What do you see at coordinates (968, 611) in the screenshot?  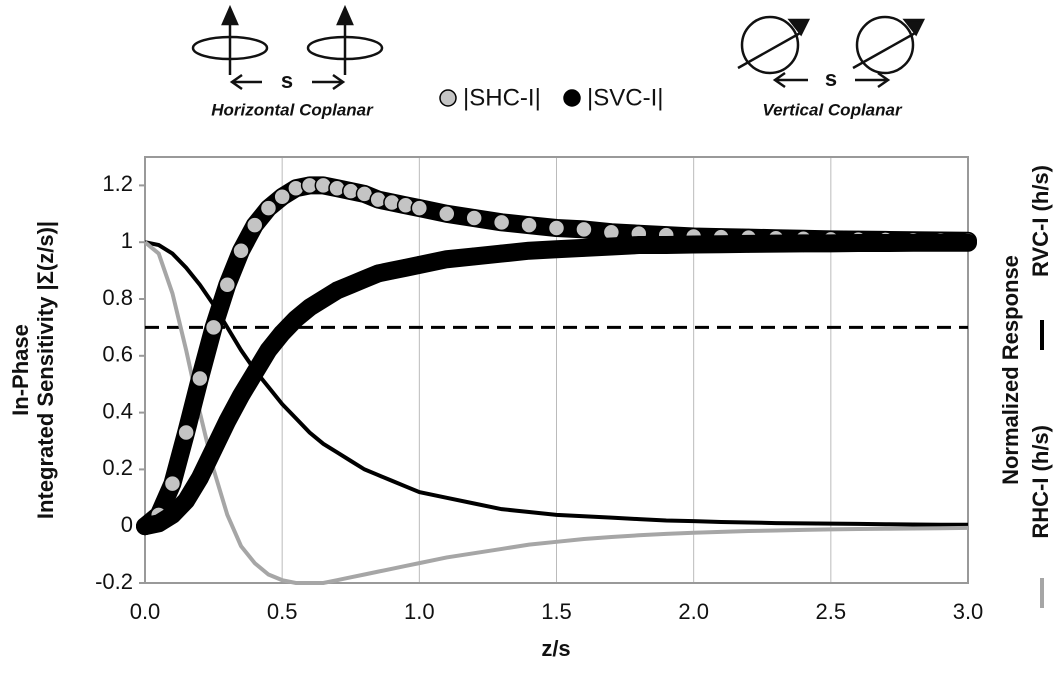 I see `x-tick-label: 3.0` at bounding box center [968, 611].